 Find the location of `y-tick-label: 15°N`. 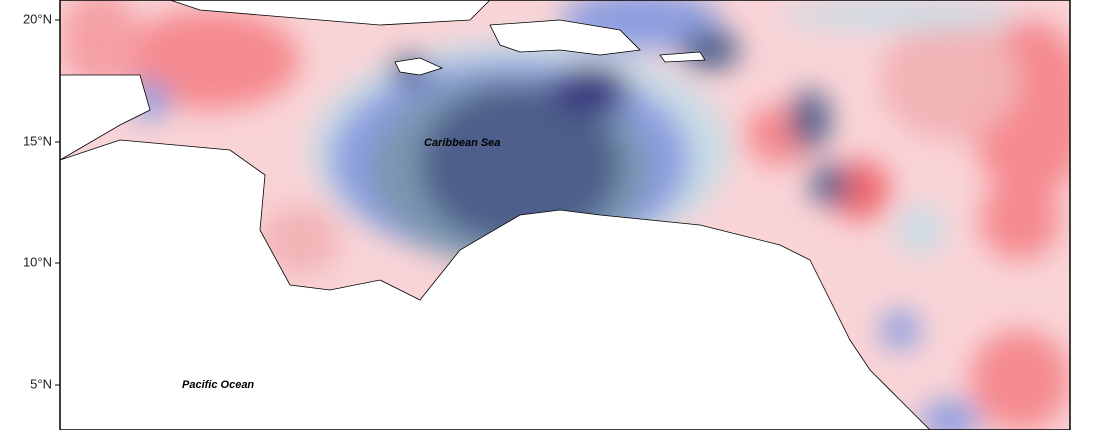

y-tick-label: 15°N is located at coordinates (37, 140).